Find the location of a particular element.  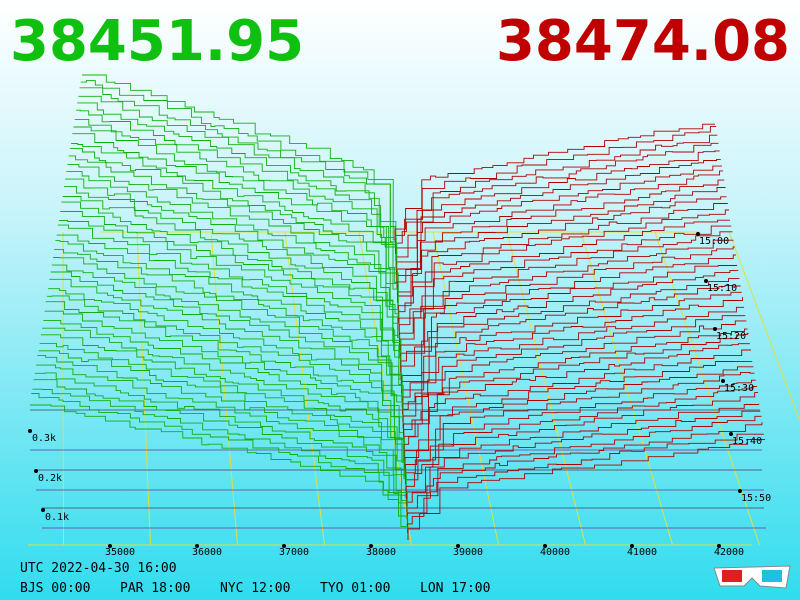

price-label: 41000 is located at coordinates (642, 552).